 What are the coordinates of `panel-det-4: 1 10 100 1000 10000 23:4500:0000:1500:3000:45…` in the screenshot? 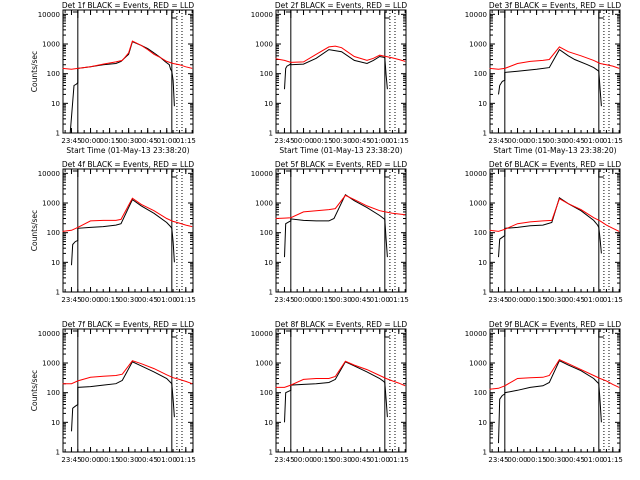 It's located at (113, 232).